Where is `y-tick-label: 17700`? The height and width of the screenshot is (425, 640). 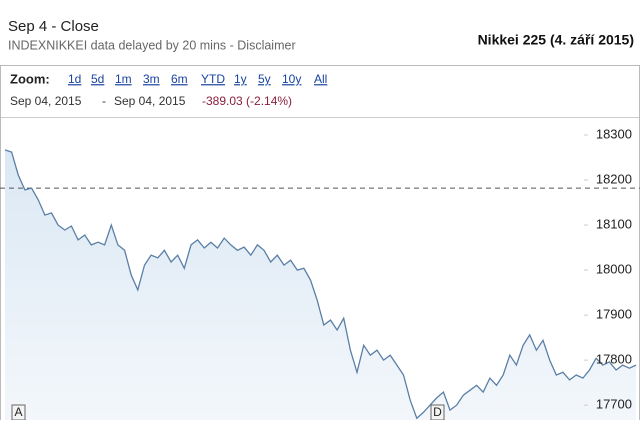 y-tick-label: 17700 is located at coordinates (614, 404).